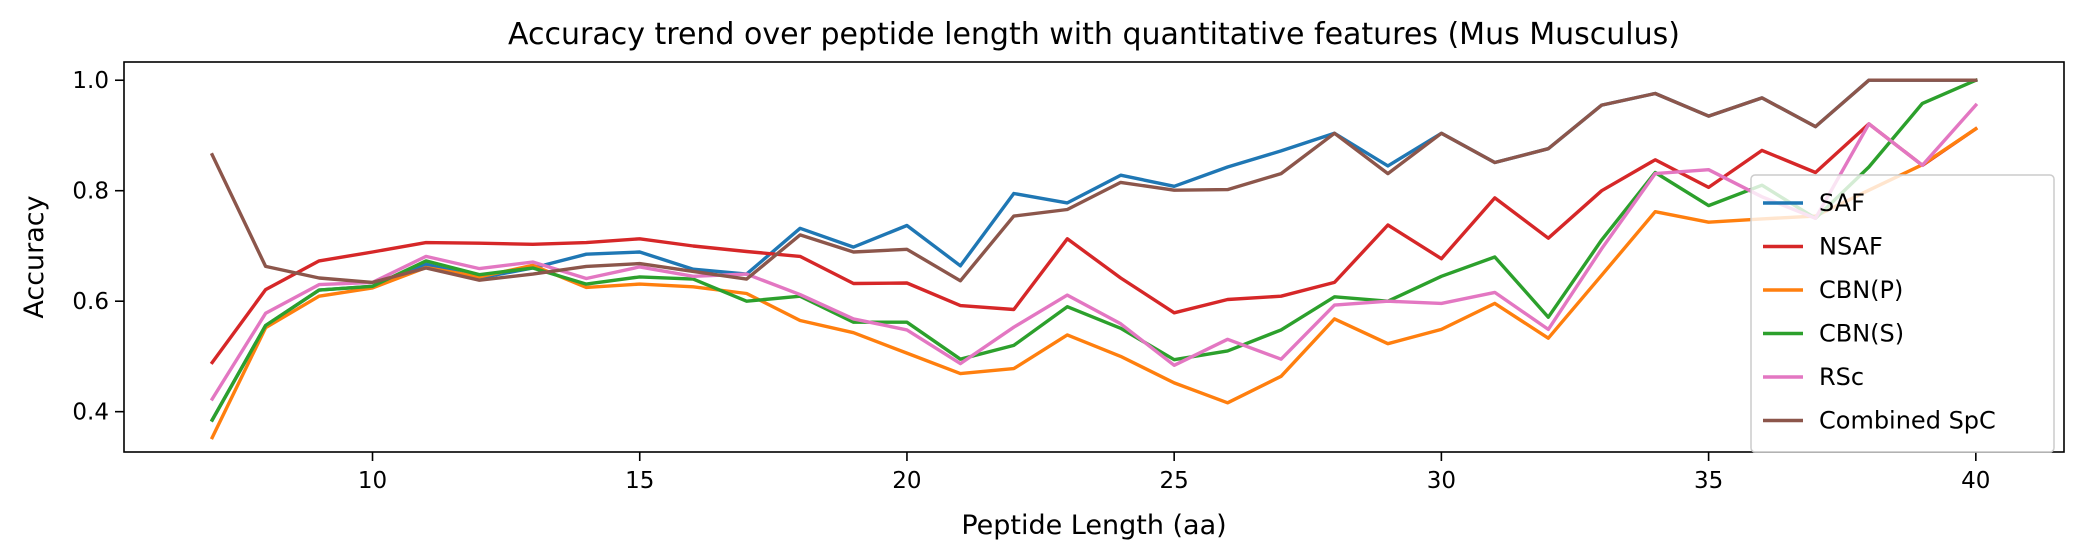  What do you see at coordinates (90, 302) in the screenshot?
I see `y-tick-label: 0.6` at bounding box center [90, 302].